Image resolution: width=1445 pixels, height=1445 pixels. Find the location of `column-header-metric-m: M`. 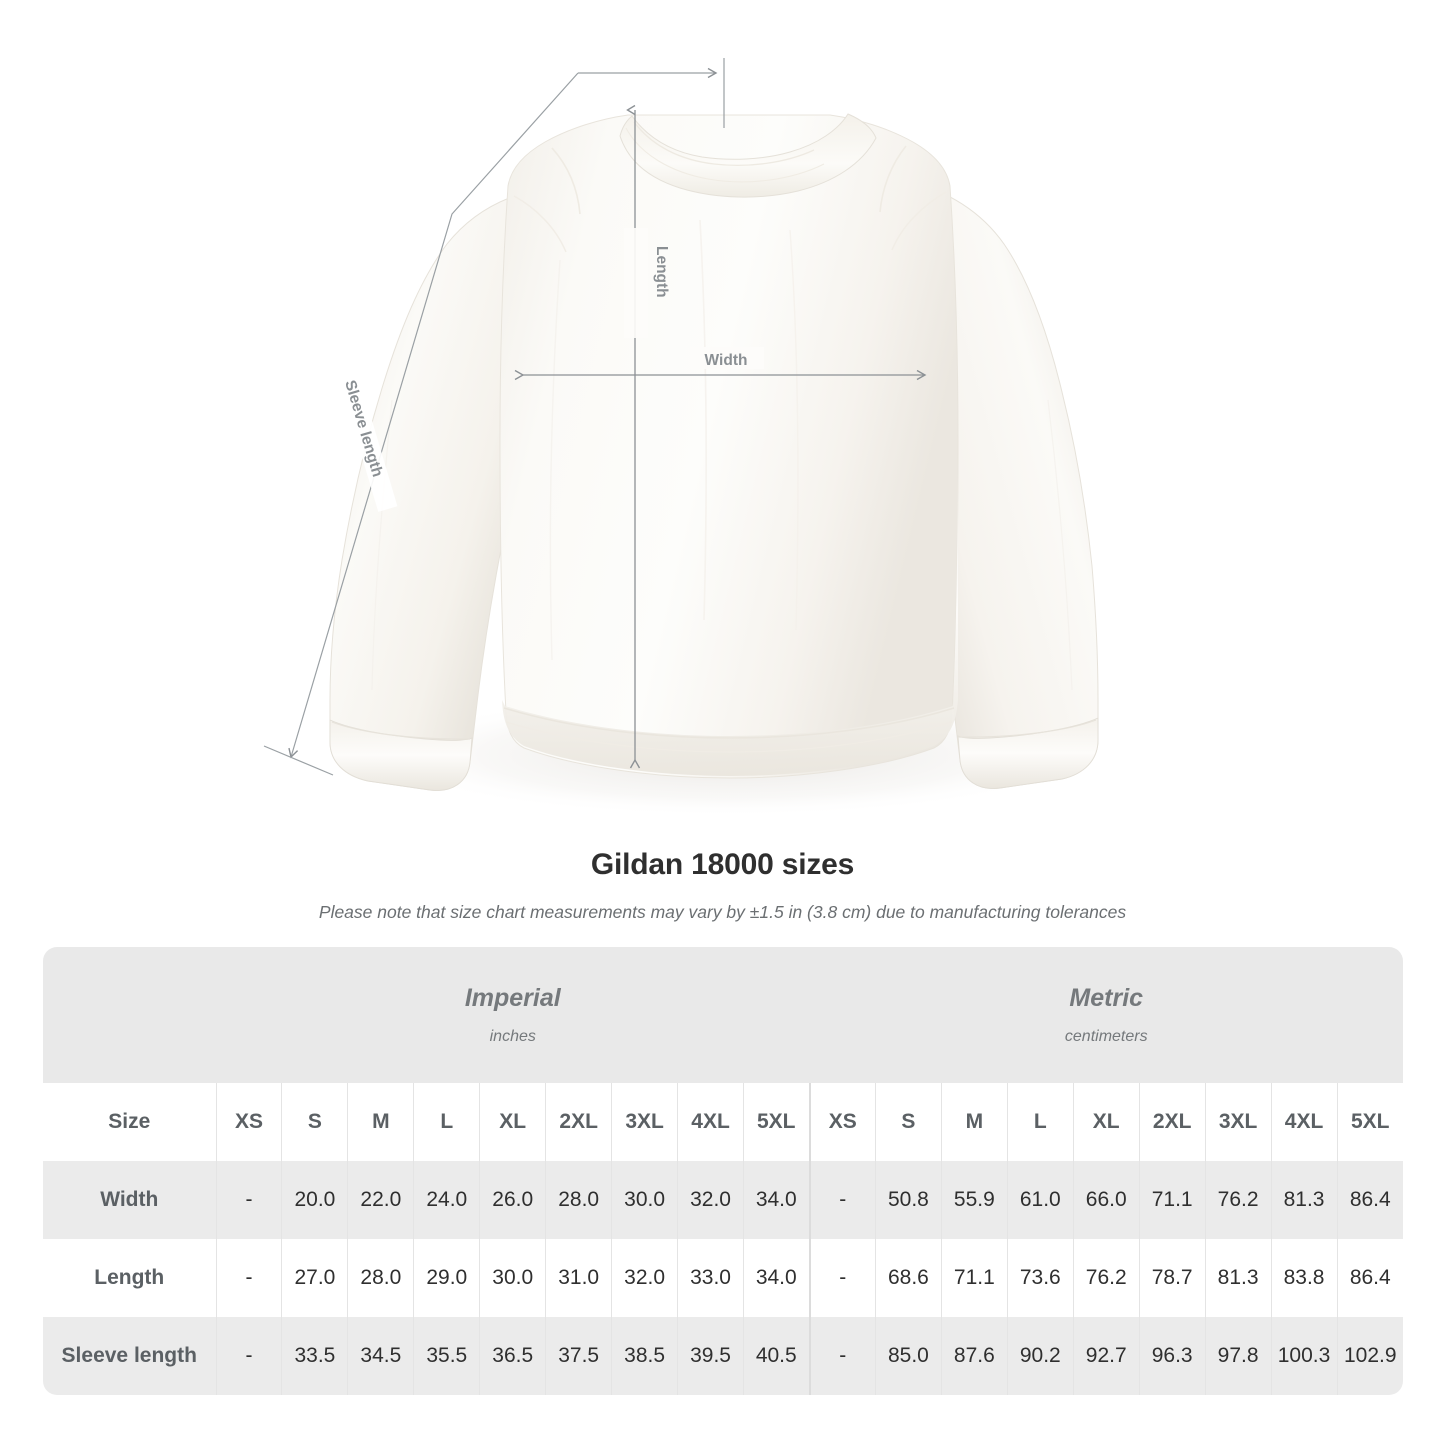

column-header-metric-m: M is located at coordinates (974, 1122).